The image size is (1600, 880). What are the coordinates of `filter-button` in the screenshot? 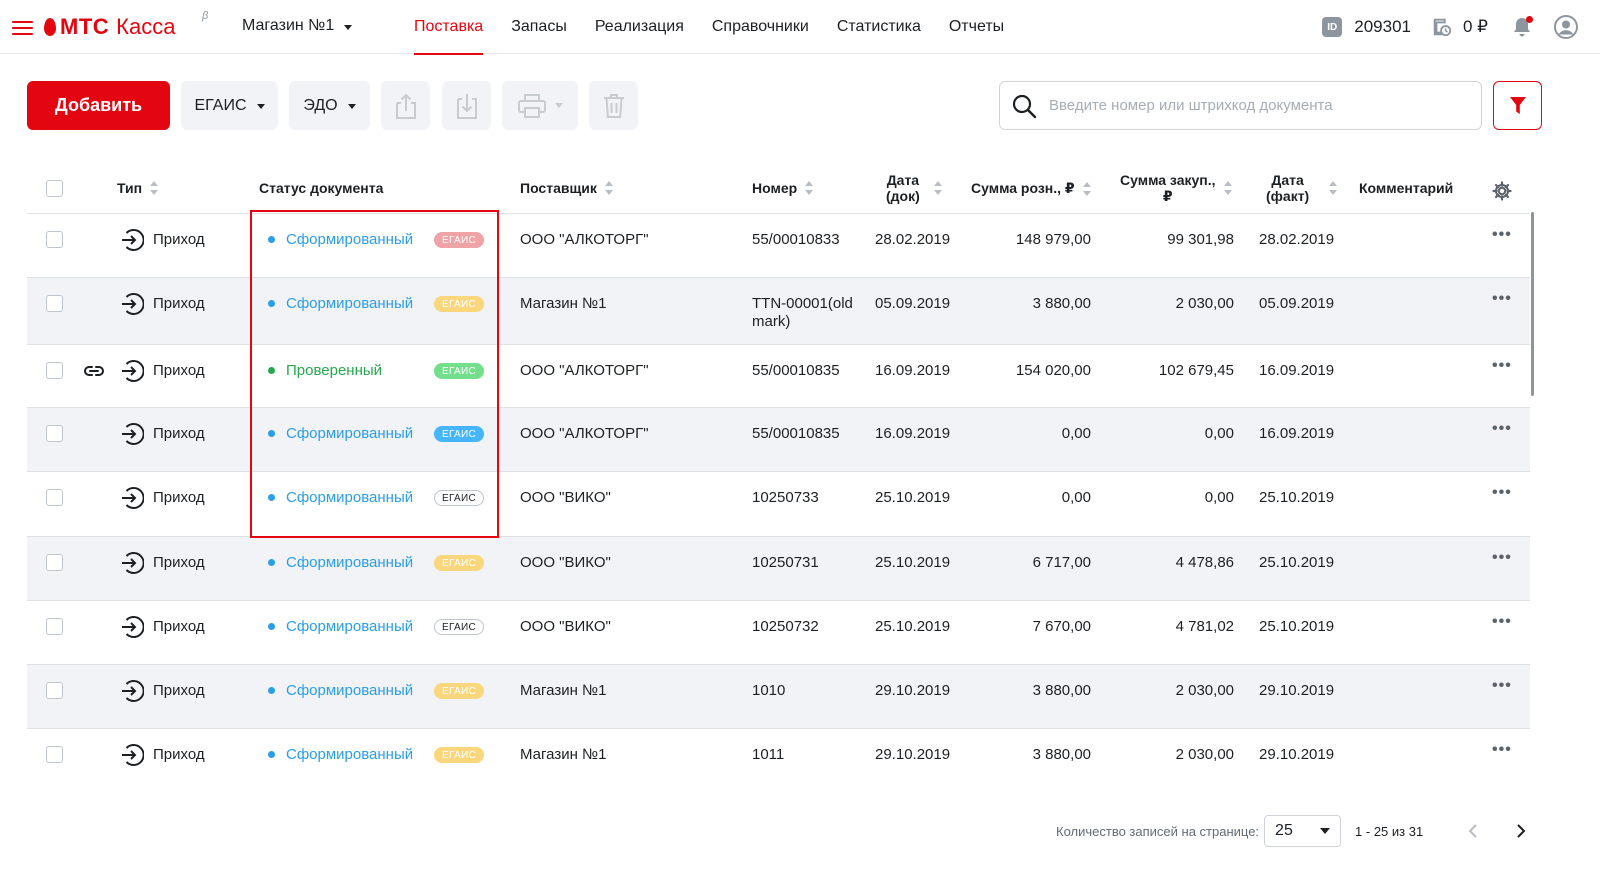 It's located at (1517, 105).